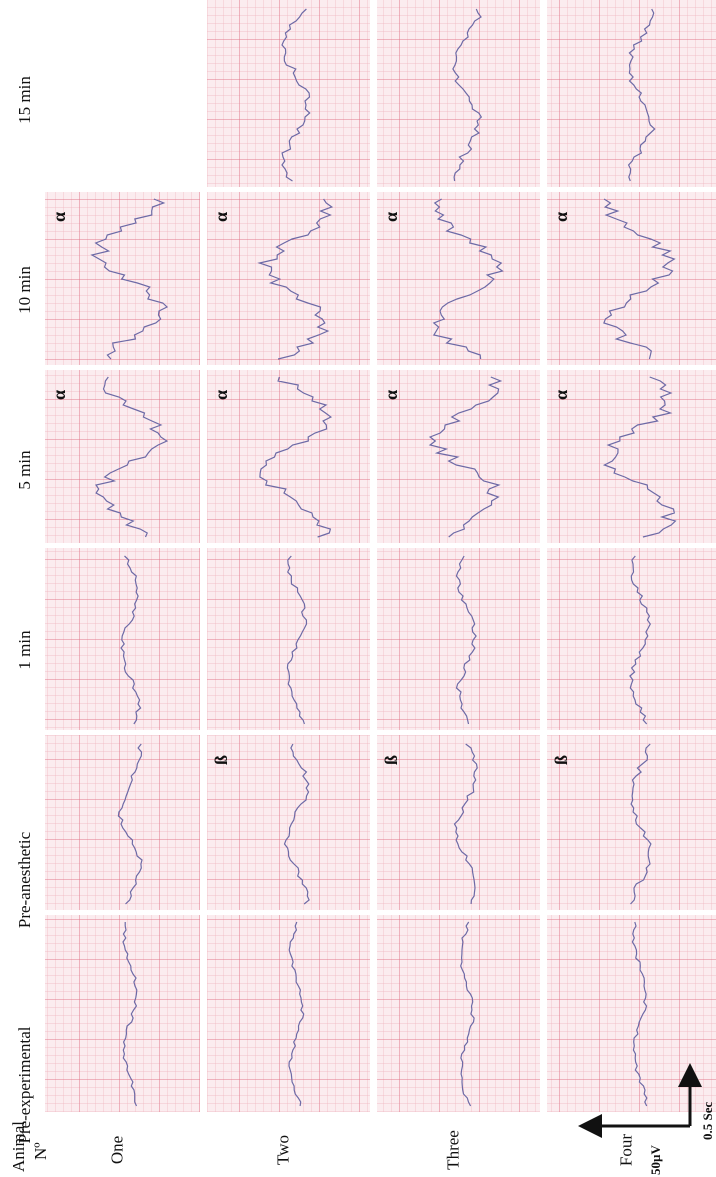 The image size is (716, 1177). What do you see at coordinates (24, 290) in the screenshot?
I see `time-label: 10 min` at bounding box center [24, 290].